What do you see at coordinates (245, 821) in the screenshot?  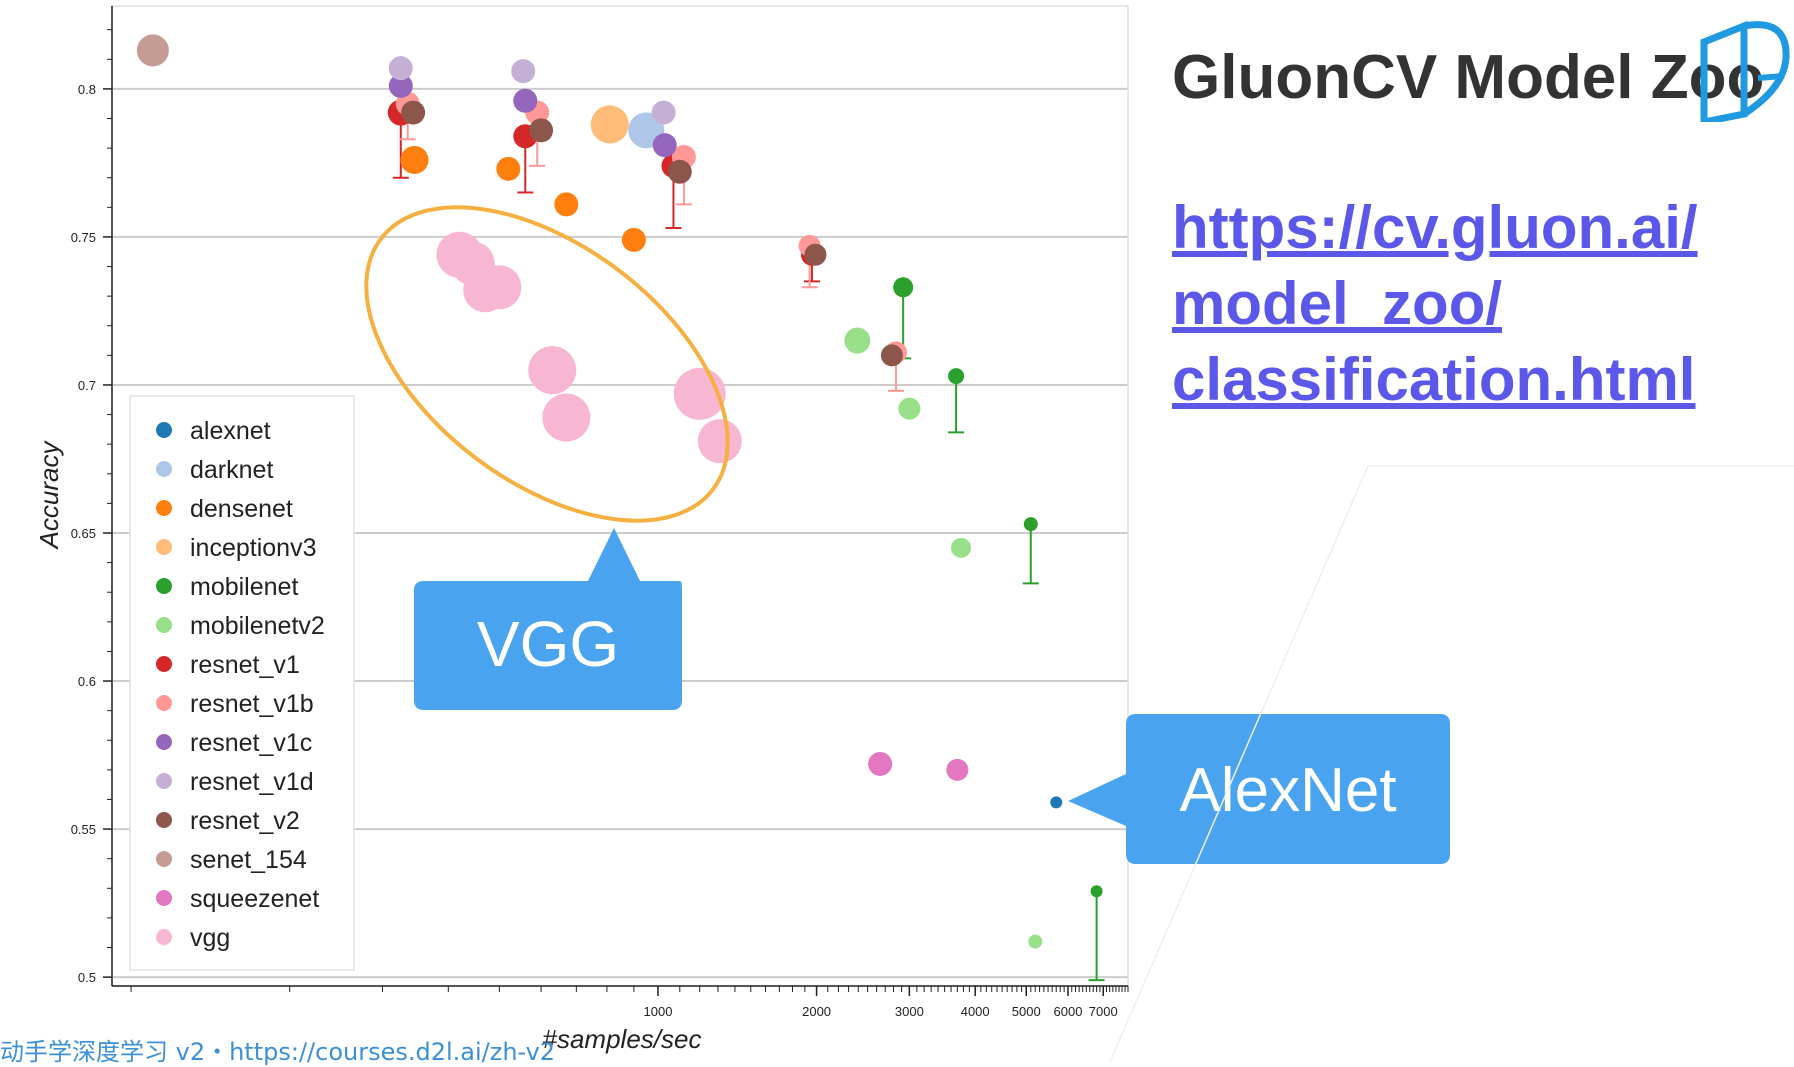 I see `legend-label: resnet_v2` at bounding box center [245, 821].